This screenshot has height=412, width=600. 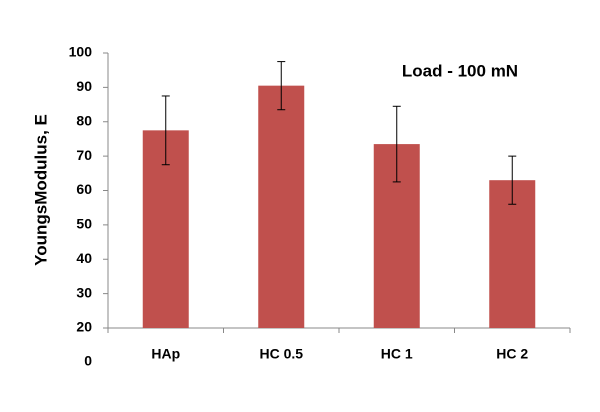 What do you see at coordinates (397, 354) in the screenshot?
I see `x-tick-label: HC 1` at bounding box center [397, 354].